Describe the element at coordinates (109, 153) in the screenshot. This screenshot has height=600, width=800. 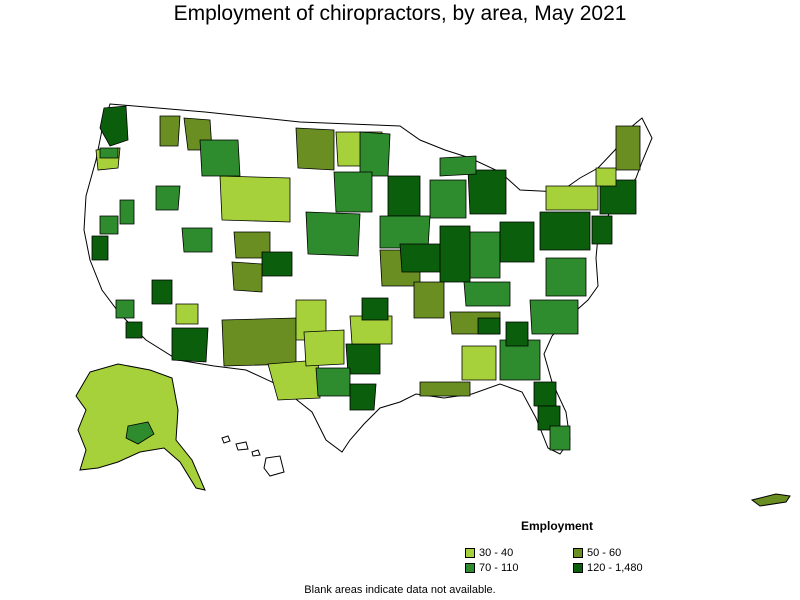
I see `region-portland` at that location.